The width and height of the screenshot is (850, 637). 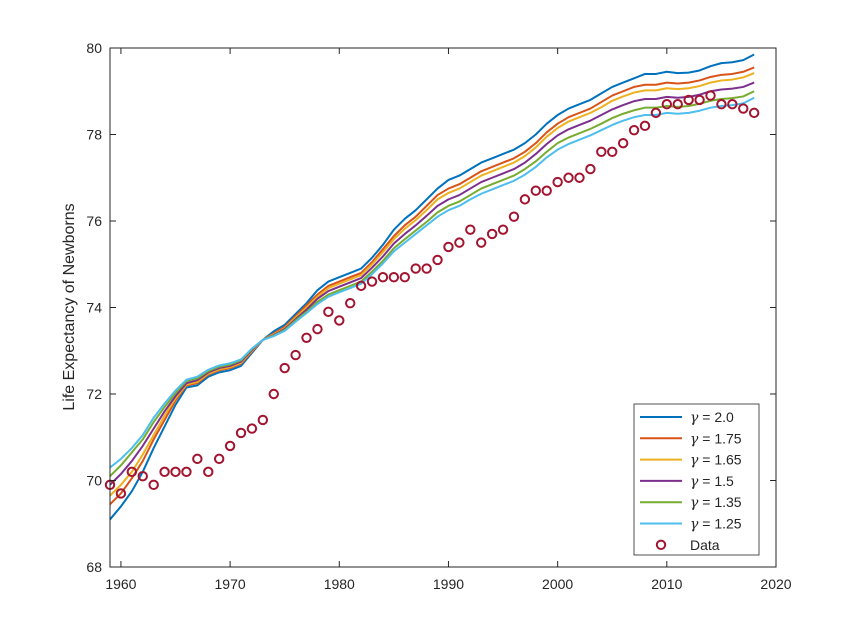 I want to click on y-tick-label: 70, so click(x=94, y=481).